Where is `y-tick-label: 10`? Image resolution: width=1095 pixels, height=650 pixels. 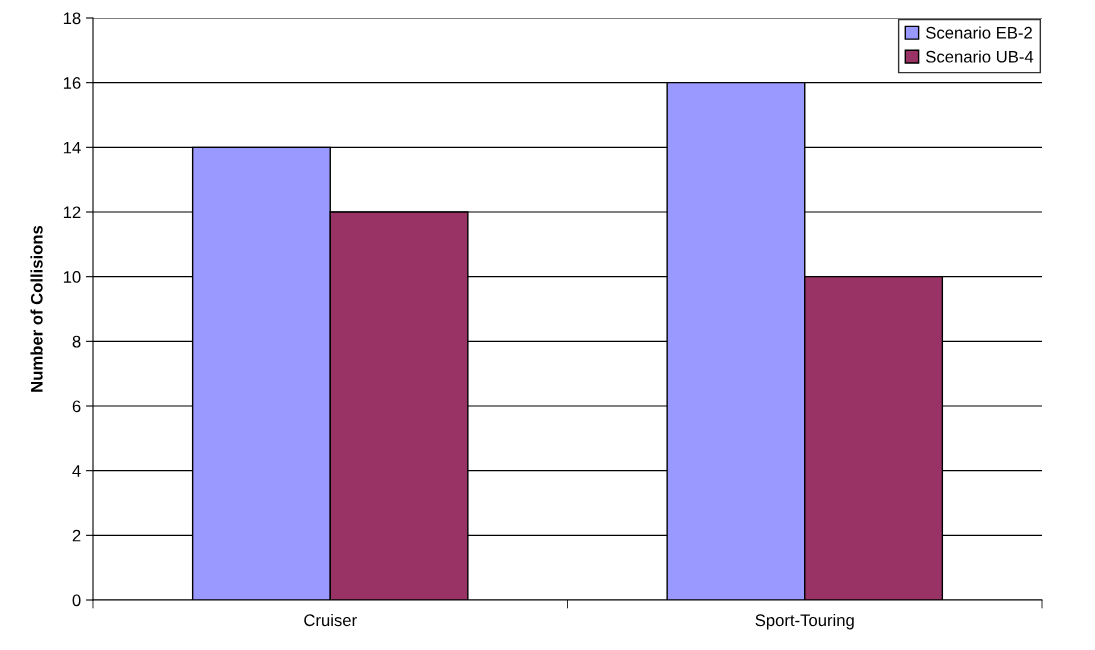 y-tick-label: 10 is located at coordinates (72, 277).